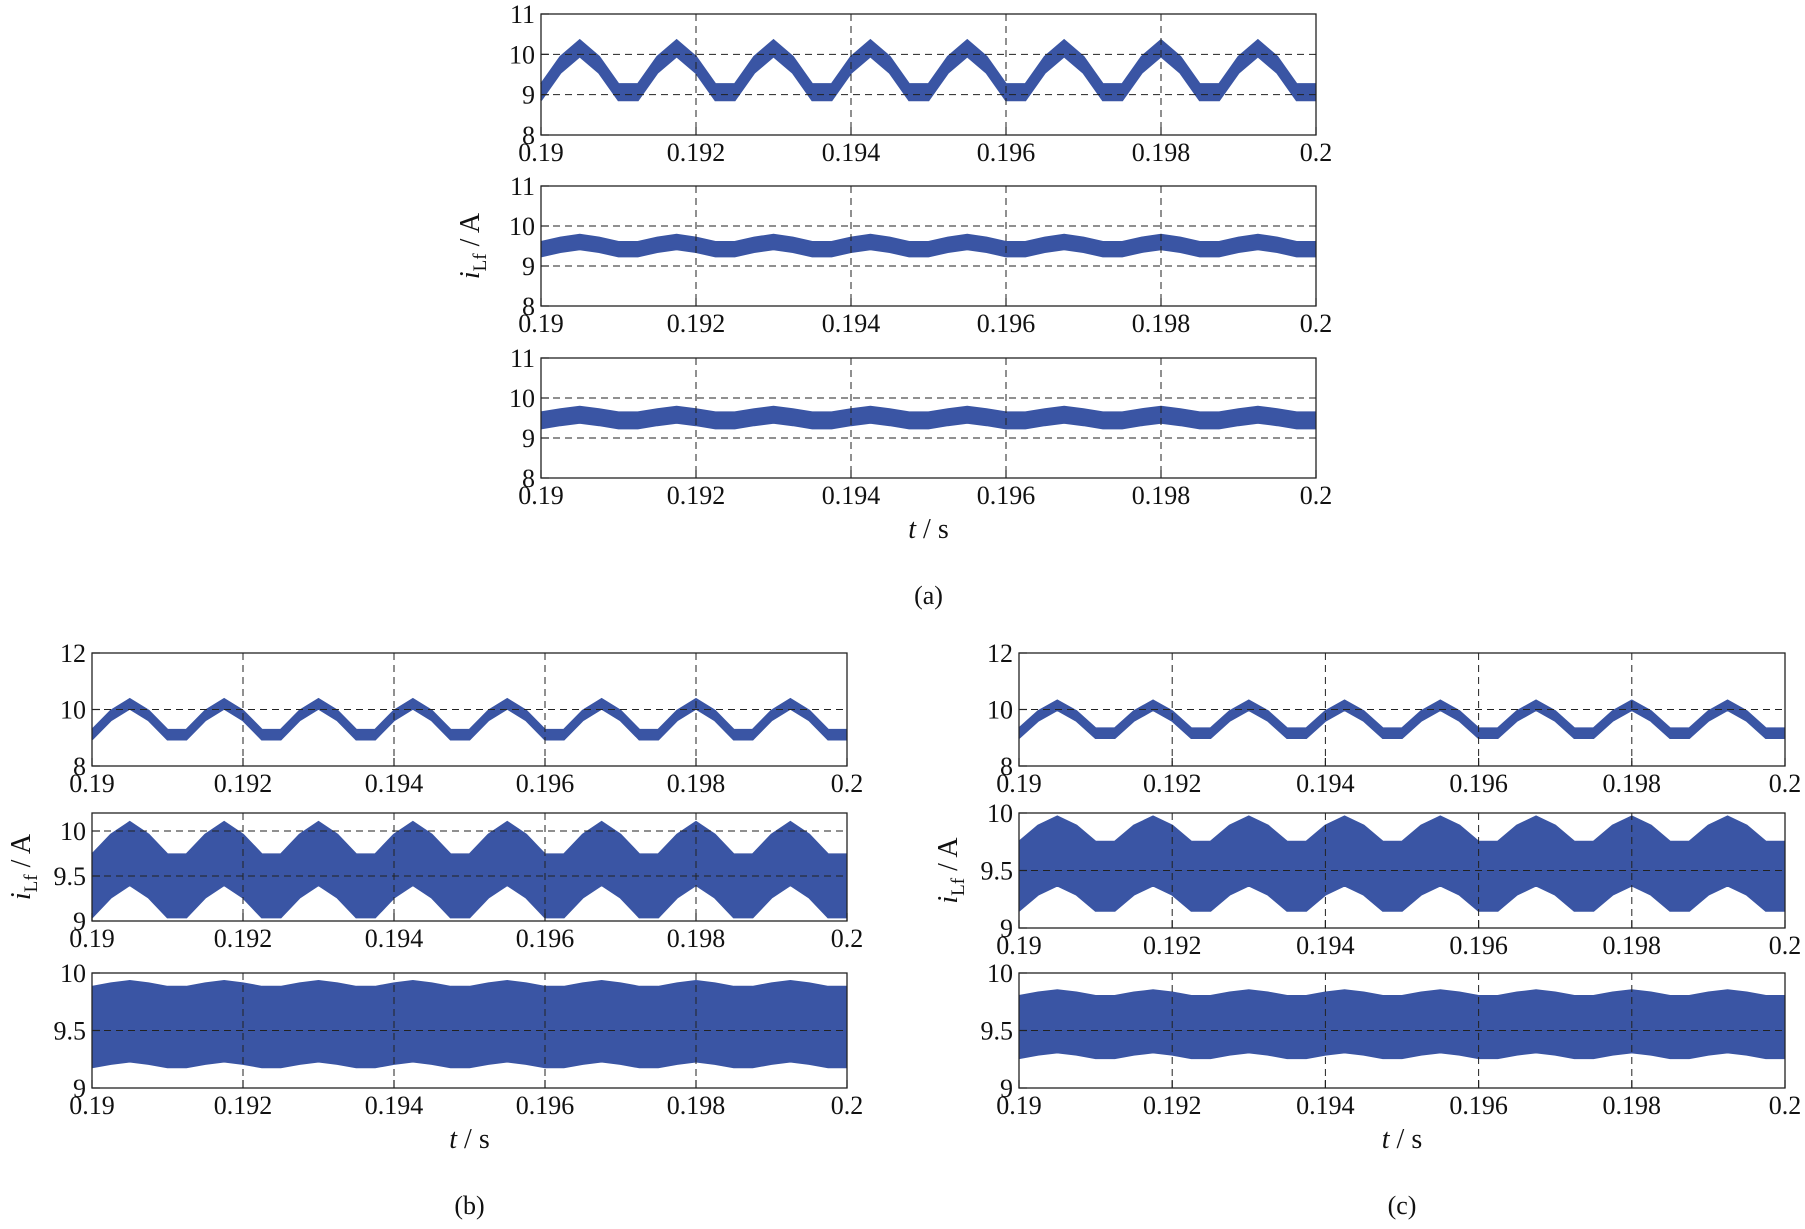 This screenshot has width=1805, height=1229. I want to click on y-label-symbol: i, so click(470, 275).